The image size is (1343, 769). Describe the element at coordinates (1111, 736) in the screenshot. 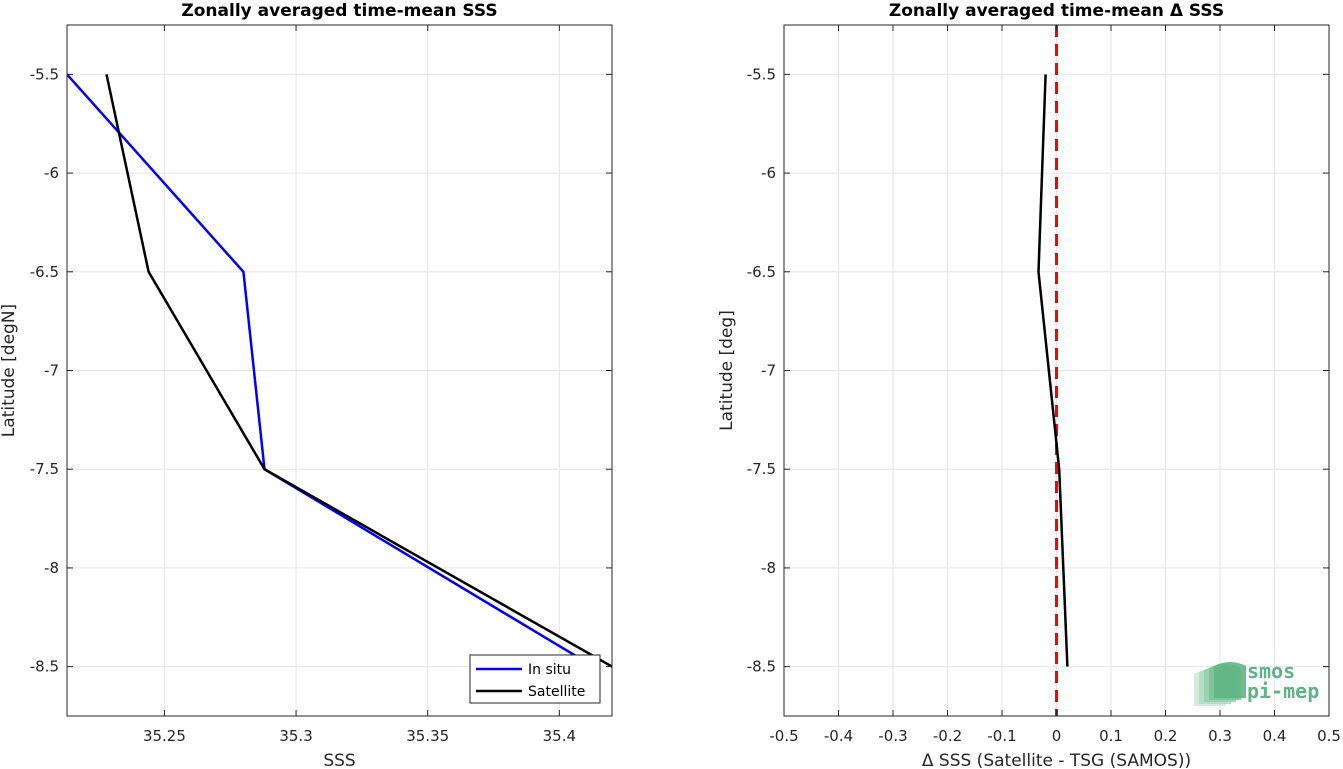

I see `x-tick-label: 0.1` at that location.